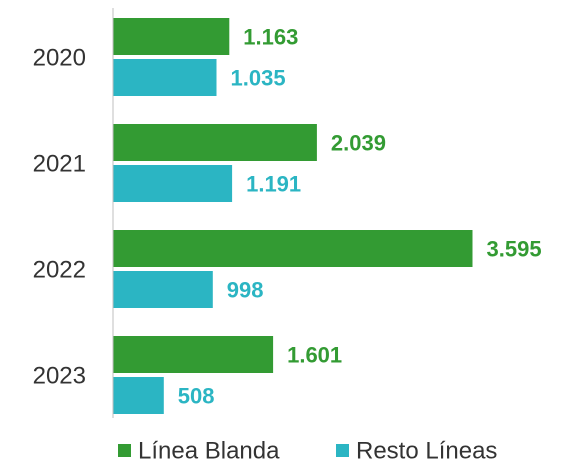 The width and height of the screenshot is (571, 463). I want to click on legend-label: Línea Blanda, so click(209, 450).